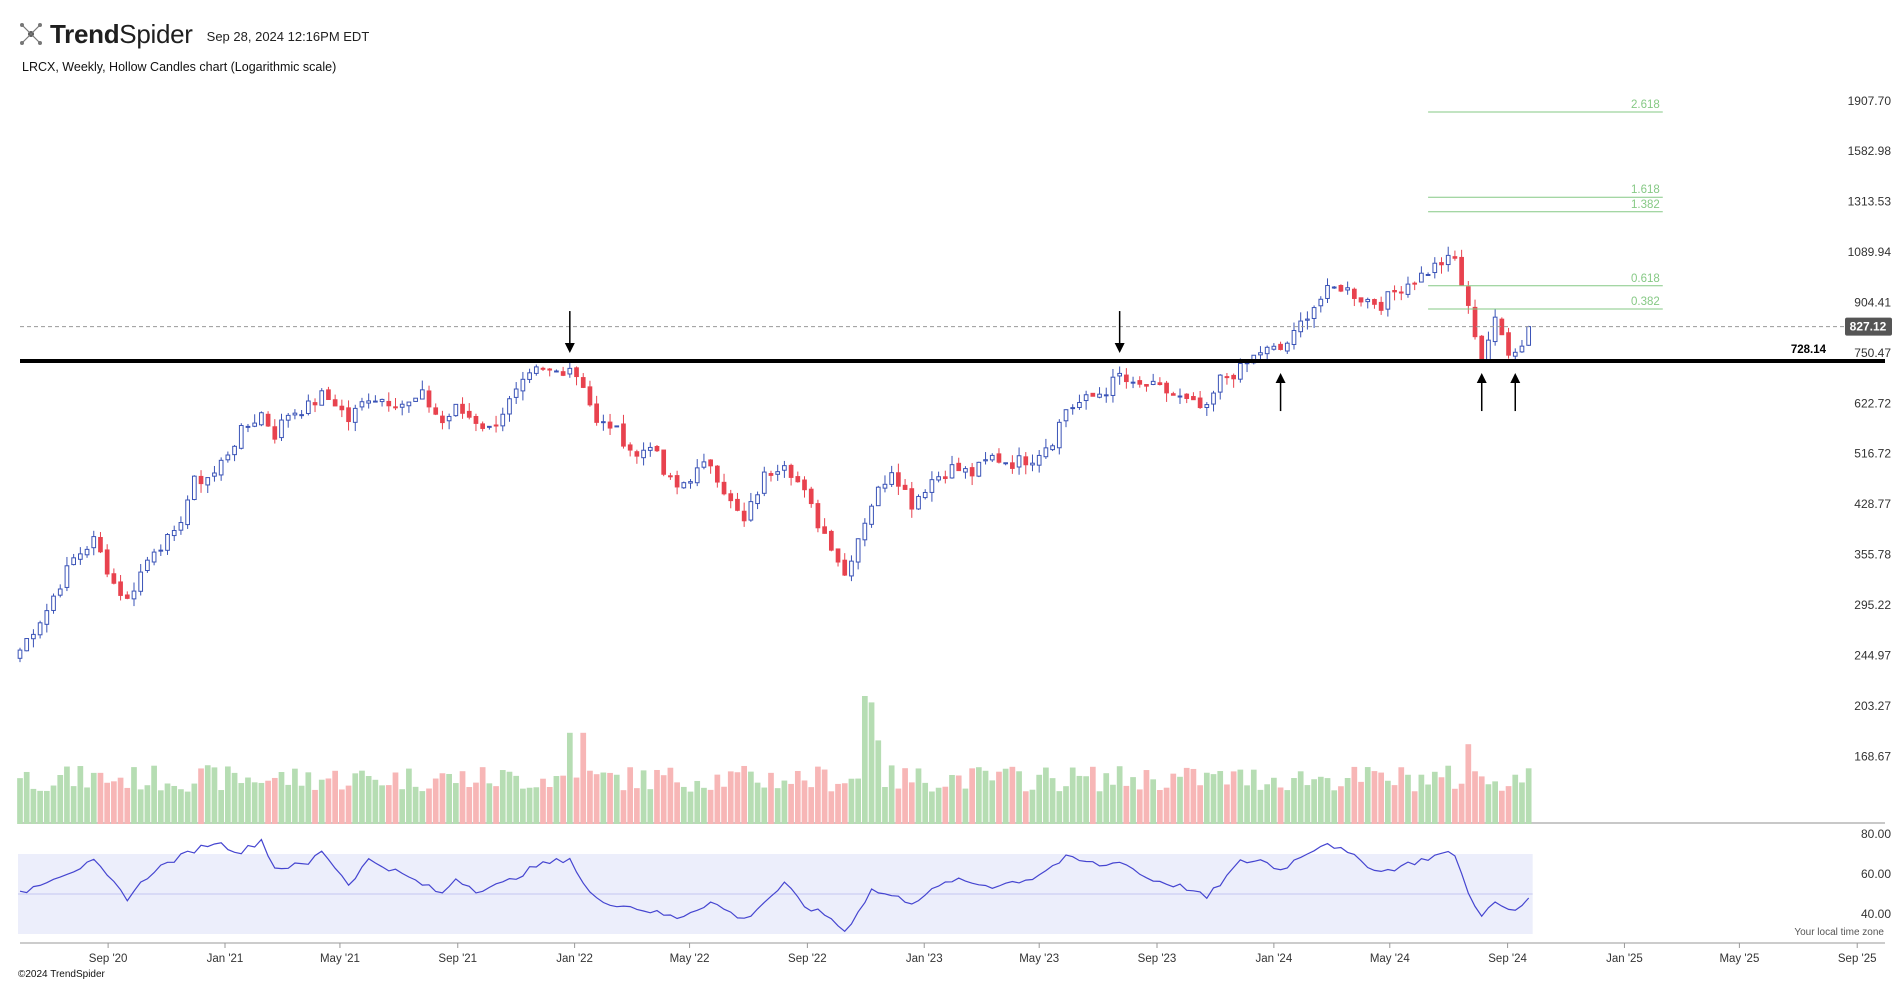  Describe the element at coordinates (1868, 327) in the screenshot. I see `last-price-label: 827.12` at that location.